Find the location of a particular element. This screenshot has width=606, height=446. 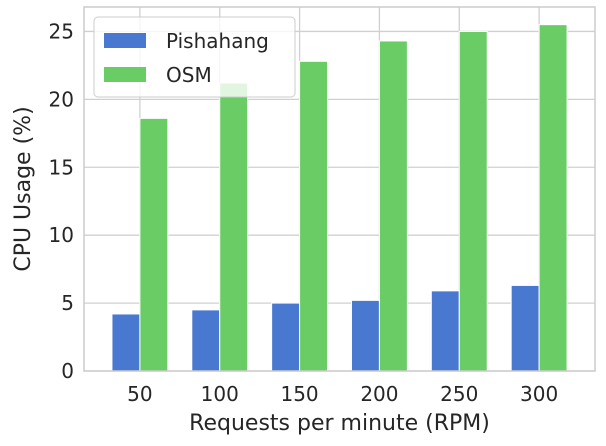

y-tick-label: 0 is located at coordinates (67, 371).